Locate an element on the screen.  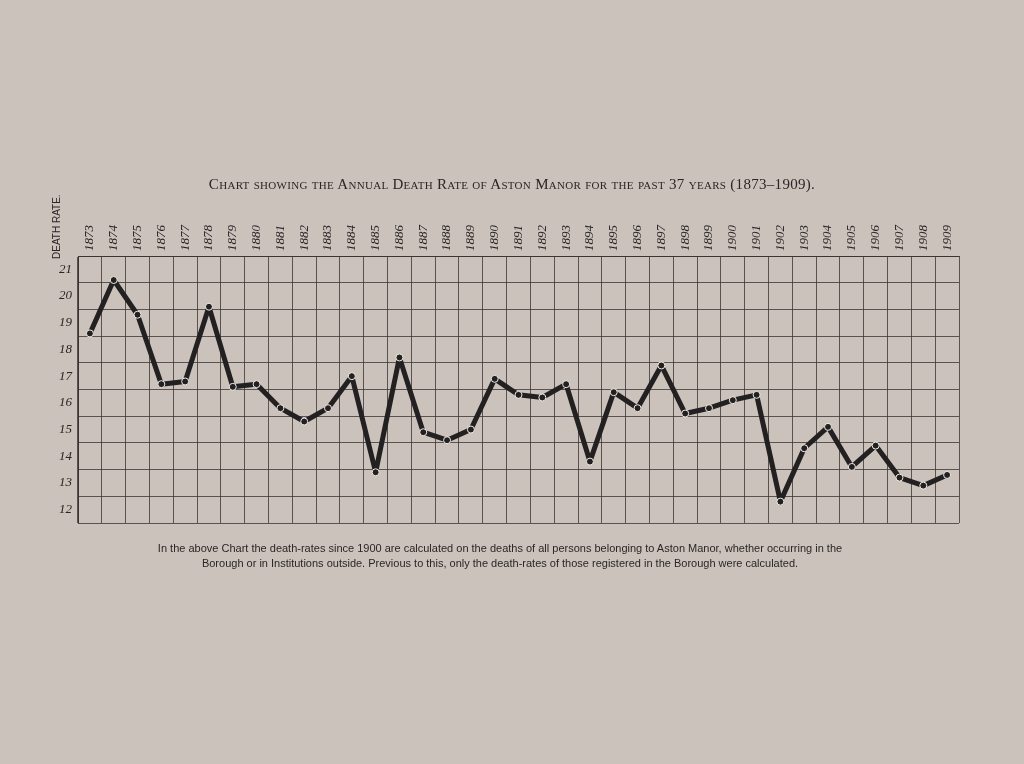
y-tick-label: 13 is located at coordinates (66, 482).